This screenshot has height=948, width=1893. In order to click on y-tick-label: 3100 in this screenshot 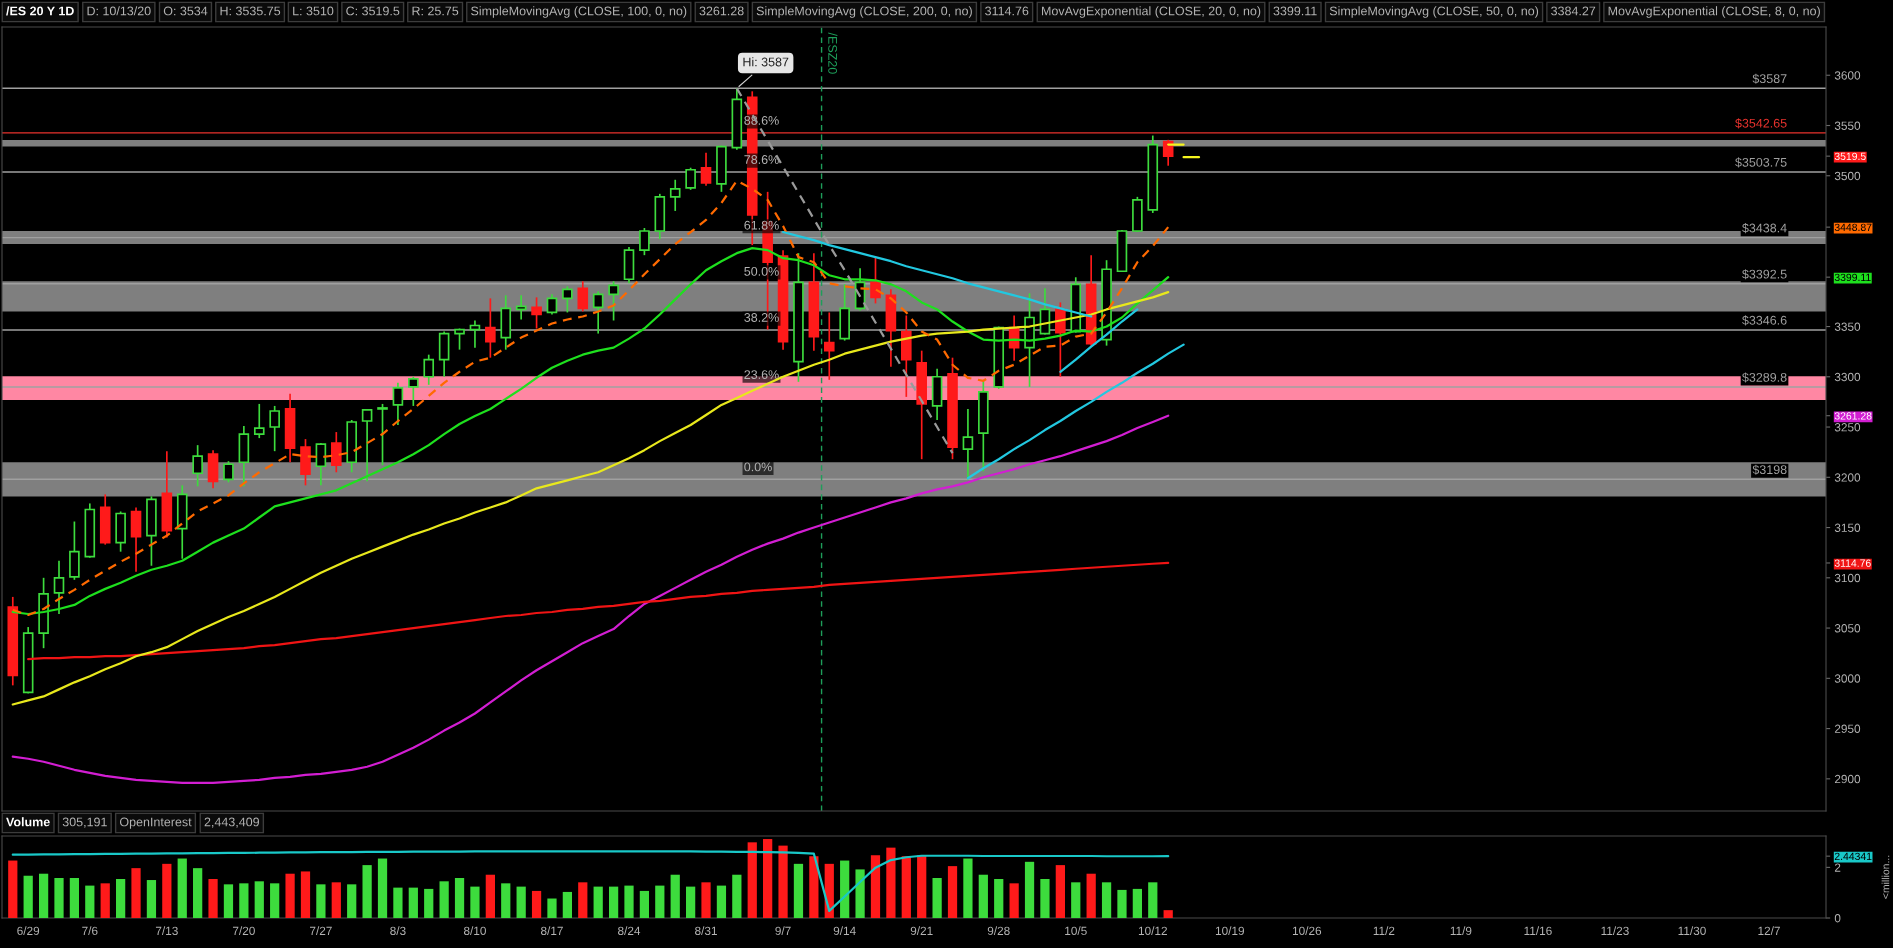, I will do `click(1847, 578)`.